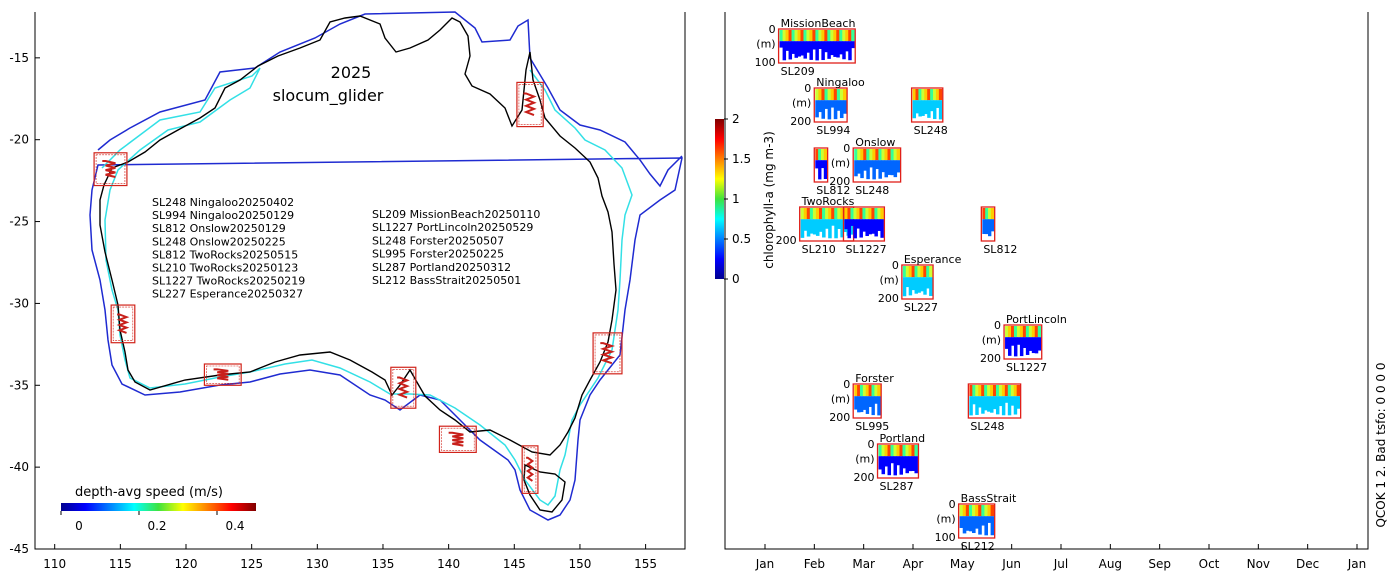 The height and width of the screenshot is (580, 1400). Describe the element at coordinates (223, 215) in the screenshot. I see `deployment-entry: SL994 Ningaloo20250129` at that location.